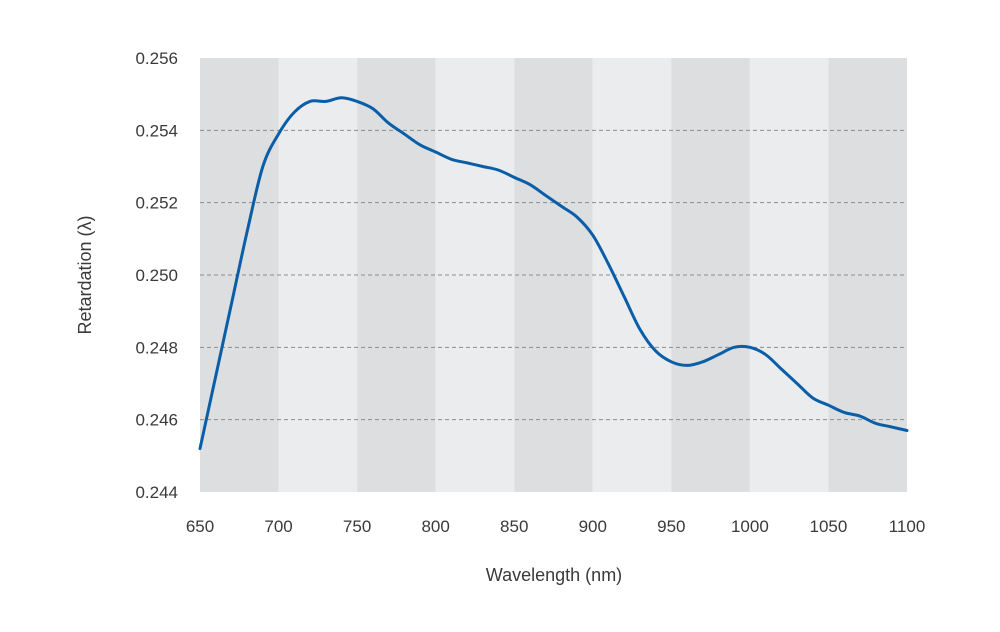  What do you see at coordinates (514, 526) in the screenshot?
I see `x-tick-label: 850` at bounding box center [514, 526].